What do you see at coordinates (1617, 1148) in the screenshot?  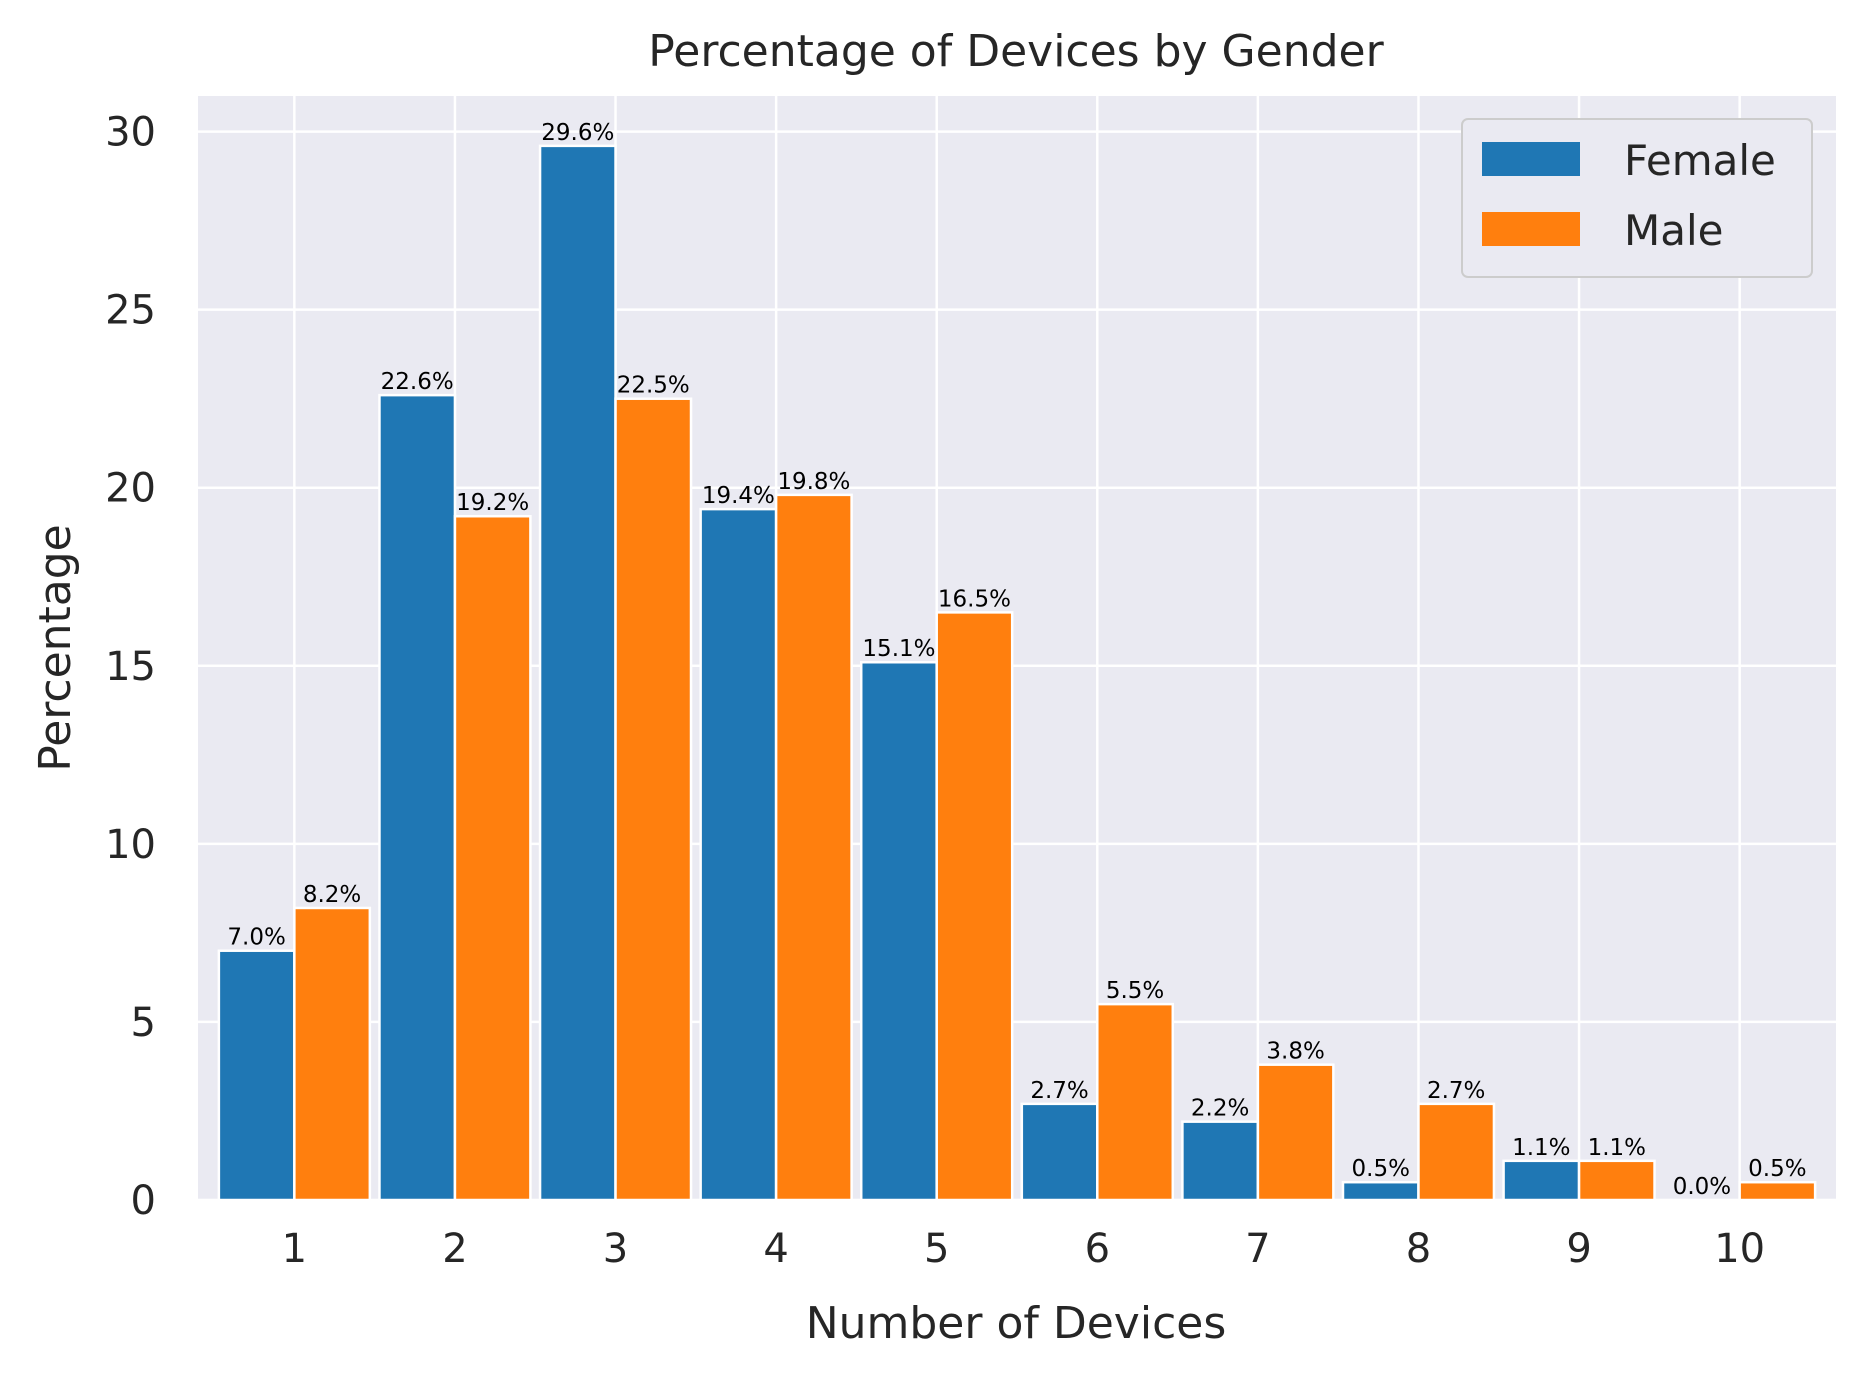 I see `bar-value-label-male-9: 1.1%` at bounding box center [1617, 1148].